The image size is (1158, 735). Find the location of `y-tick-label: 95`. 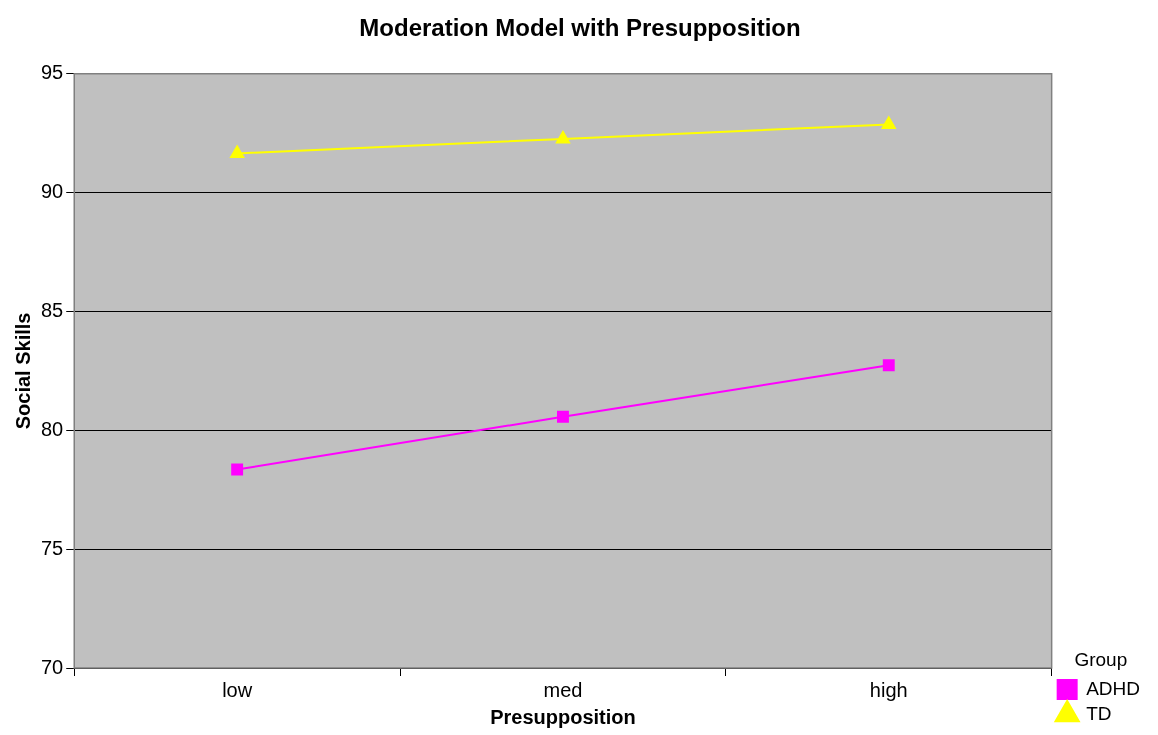

y-tick-label: 95 is located at coordinates (52, 72).